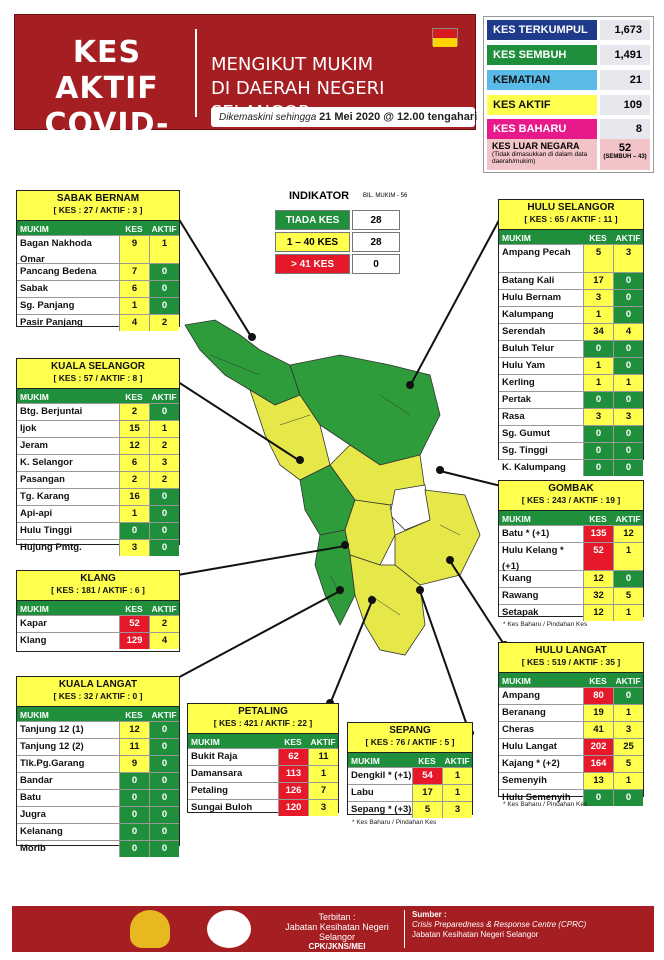 This screenshot has height=960, width=664. I want to click on active-count: 12, so click(628, 534).